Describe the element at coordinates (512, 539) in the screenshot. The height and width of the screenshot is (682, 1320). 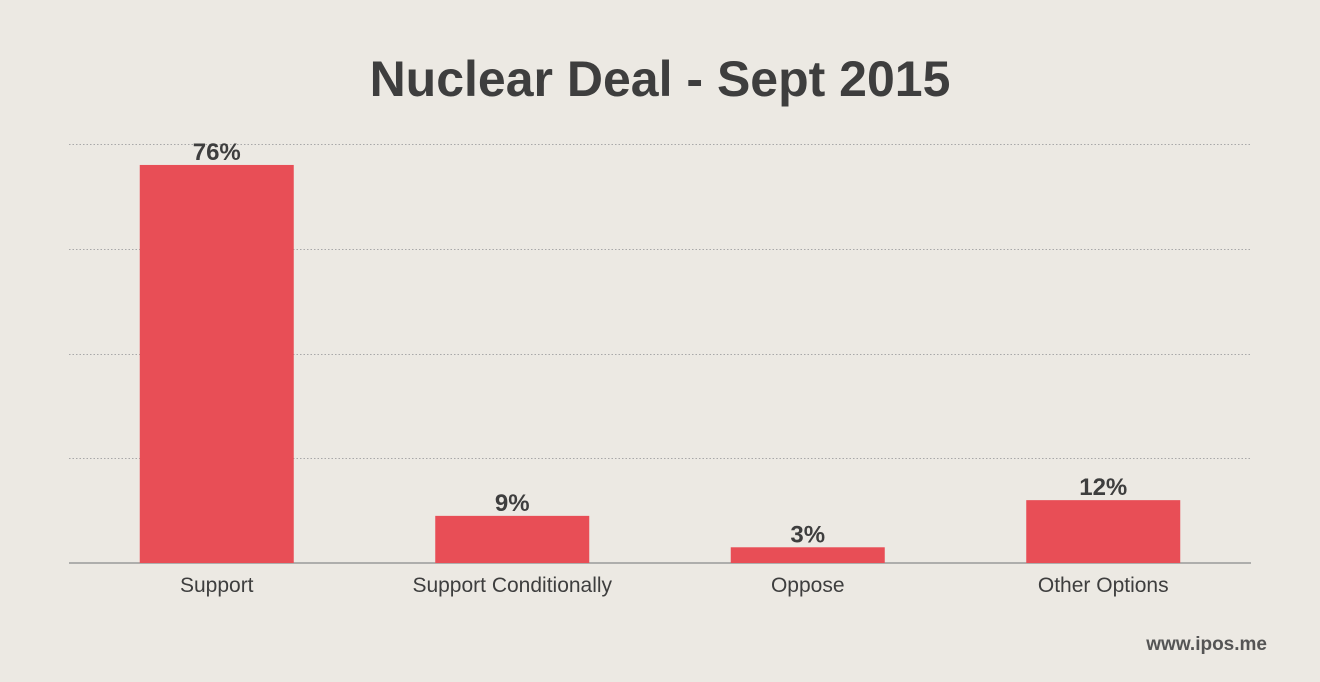
I see `bar-support-conditionally` at that location.